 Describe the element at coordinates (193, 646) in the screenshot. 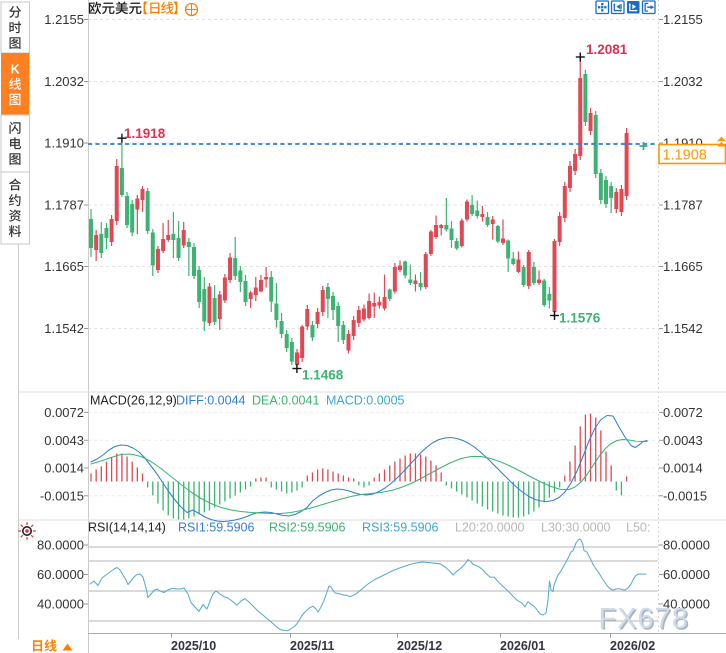

I see `svg-text: 2025/10` at that location.